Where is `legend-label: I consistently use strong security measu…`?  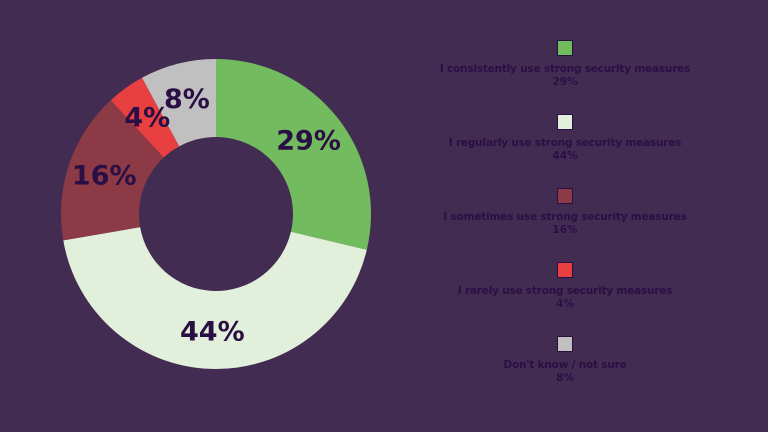 legend-label: I consistently use strong security measu… is located at coordinates (565, 69).